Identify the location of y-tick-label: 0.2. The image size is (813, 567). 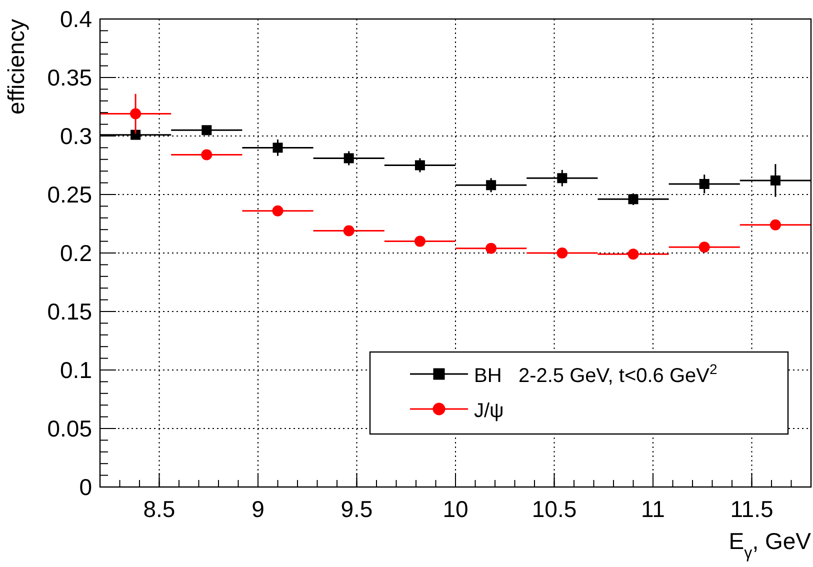
(76, 253).